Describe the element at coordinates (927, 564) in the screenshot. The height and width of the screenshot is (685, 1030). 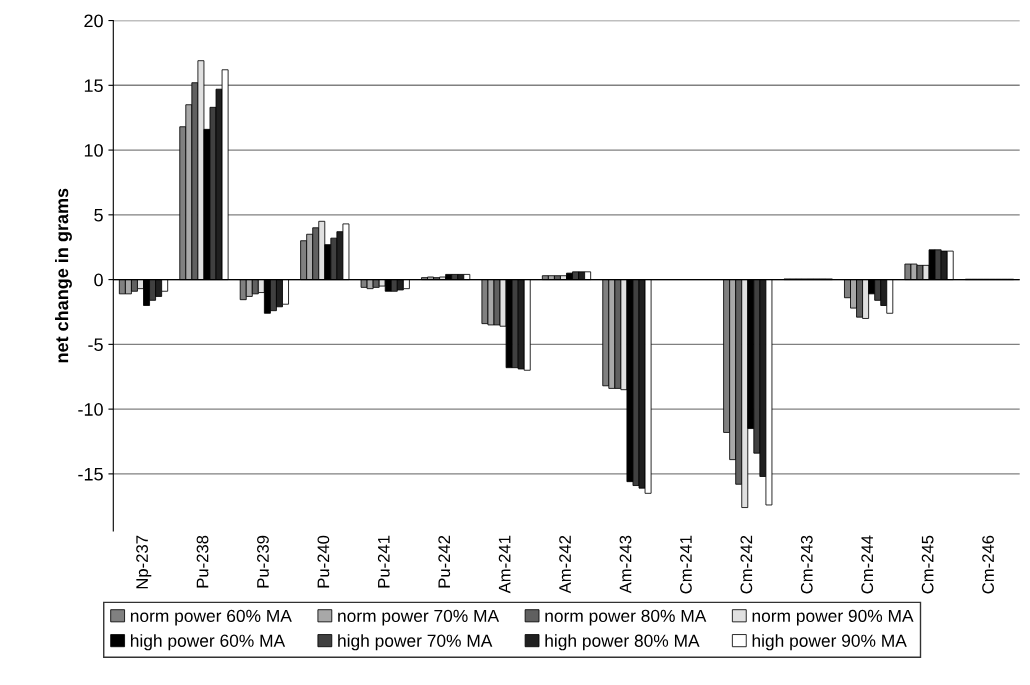
I see `x-tick-label: Cm-245` at that location.